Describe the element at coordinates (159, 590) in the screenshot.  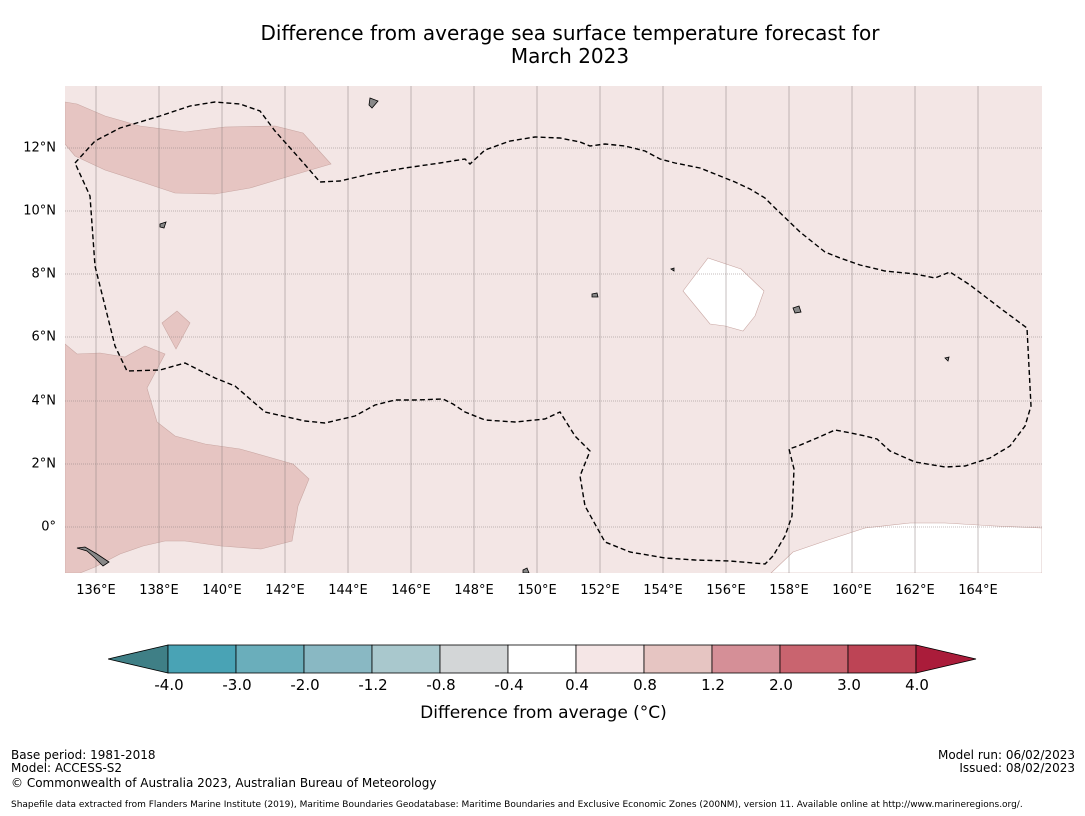
I see `lon-label: 138°E` at that location.